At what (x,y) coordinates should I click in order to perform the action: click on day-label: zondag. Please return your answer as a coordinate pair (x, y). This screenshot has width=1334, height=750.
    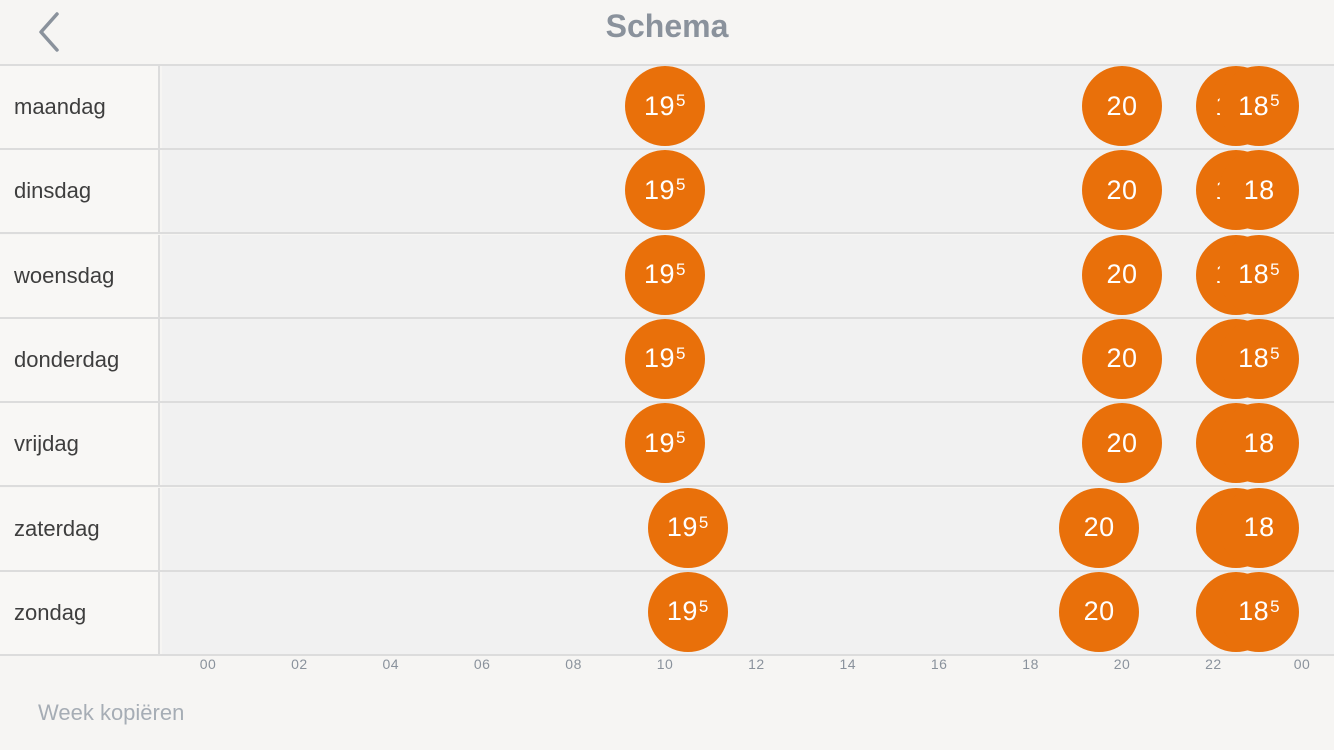
    Looking at the image, I should click on (80, 612).